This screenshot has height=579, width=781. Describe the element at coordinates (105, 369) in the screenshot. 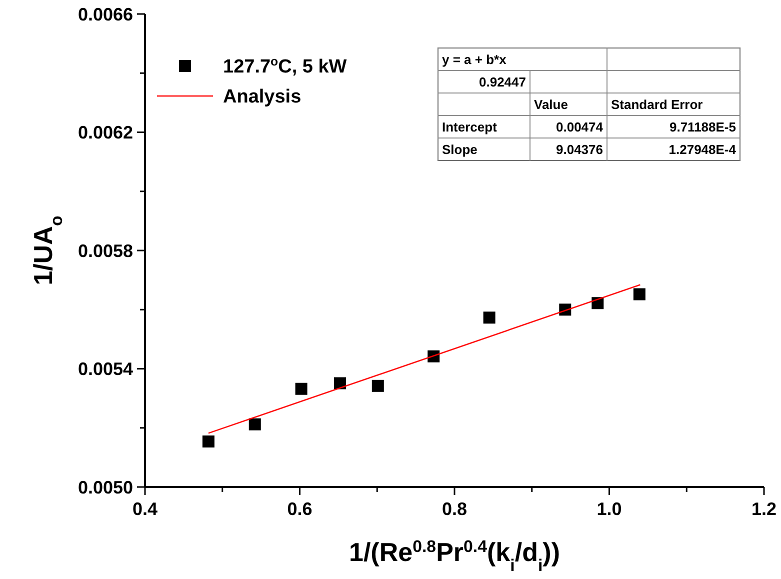

I see `y-tick-label: 0.0054` at that location.